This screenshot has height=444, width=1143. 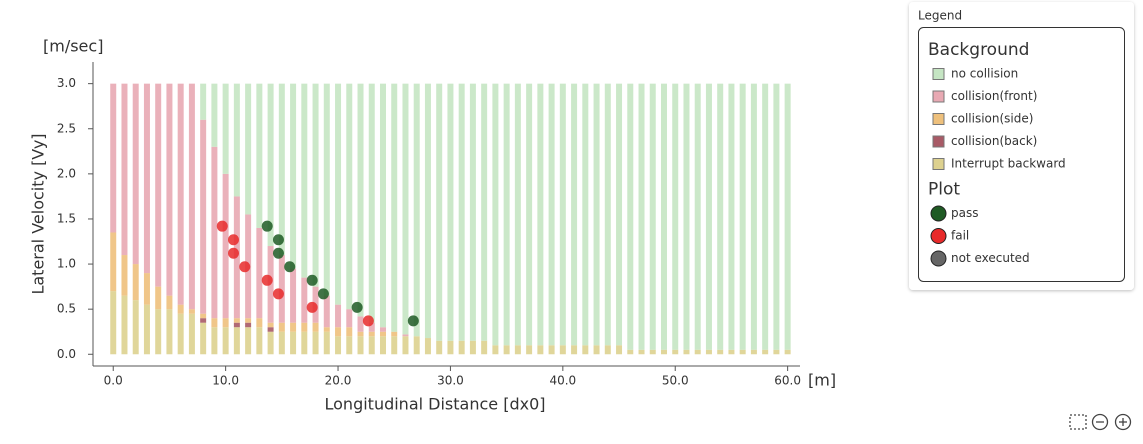 I want to click on legend-label: no collision, so click(x=984, y=74).